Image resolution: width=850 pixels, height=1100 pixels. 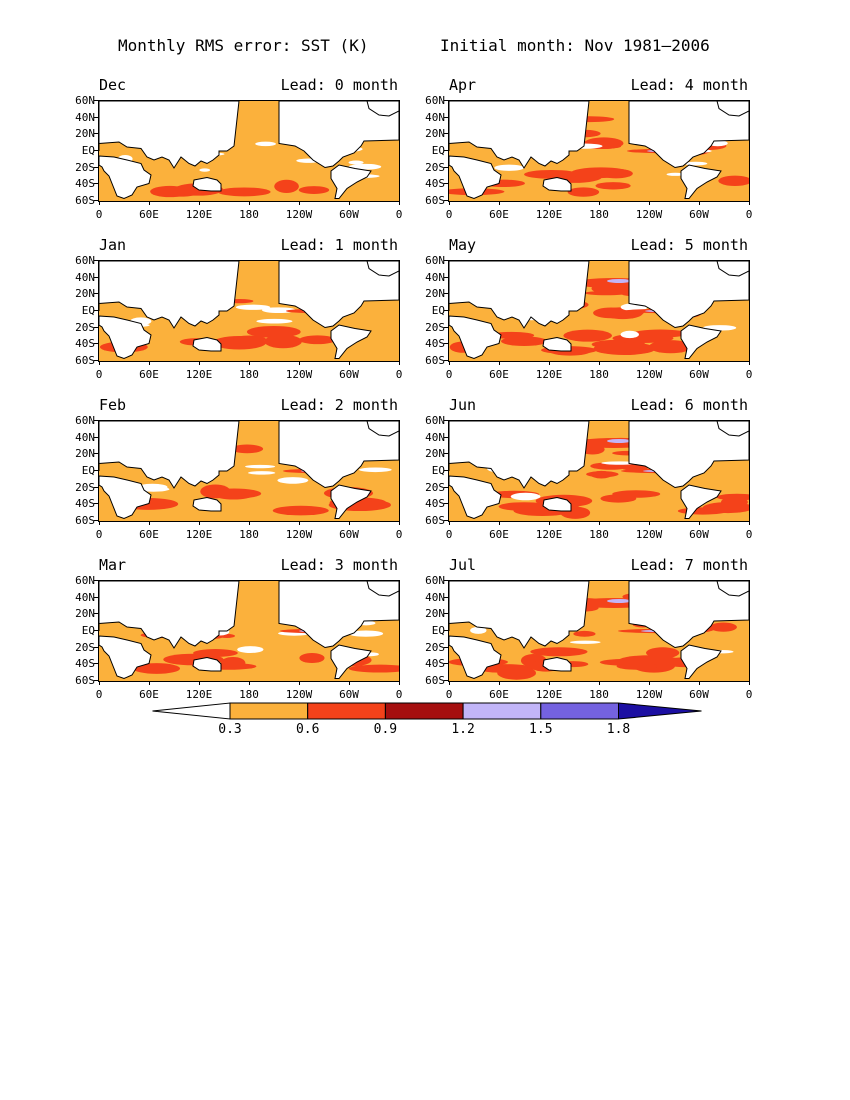 What do you see at coordinates (649, 374) in the screenshot?
I see `longitude-label: 120W` at bounding box center [649, 374].